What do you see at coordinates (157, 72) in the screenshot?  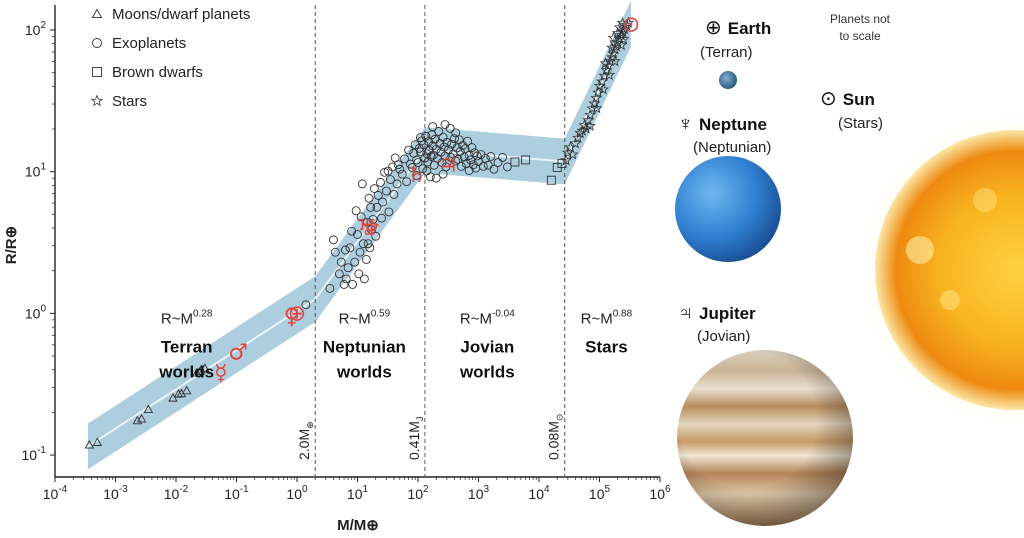 I see `legend-label-square: Brown dwarfs` at bounding box center [157, 72].